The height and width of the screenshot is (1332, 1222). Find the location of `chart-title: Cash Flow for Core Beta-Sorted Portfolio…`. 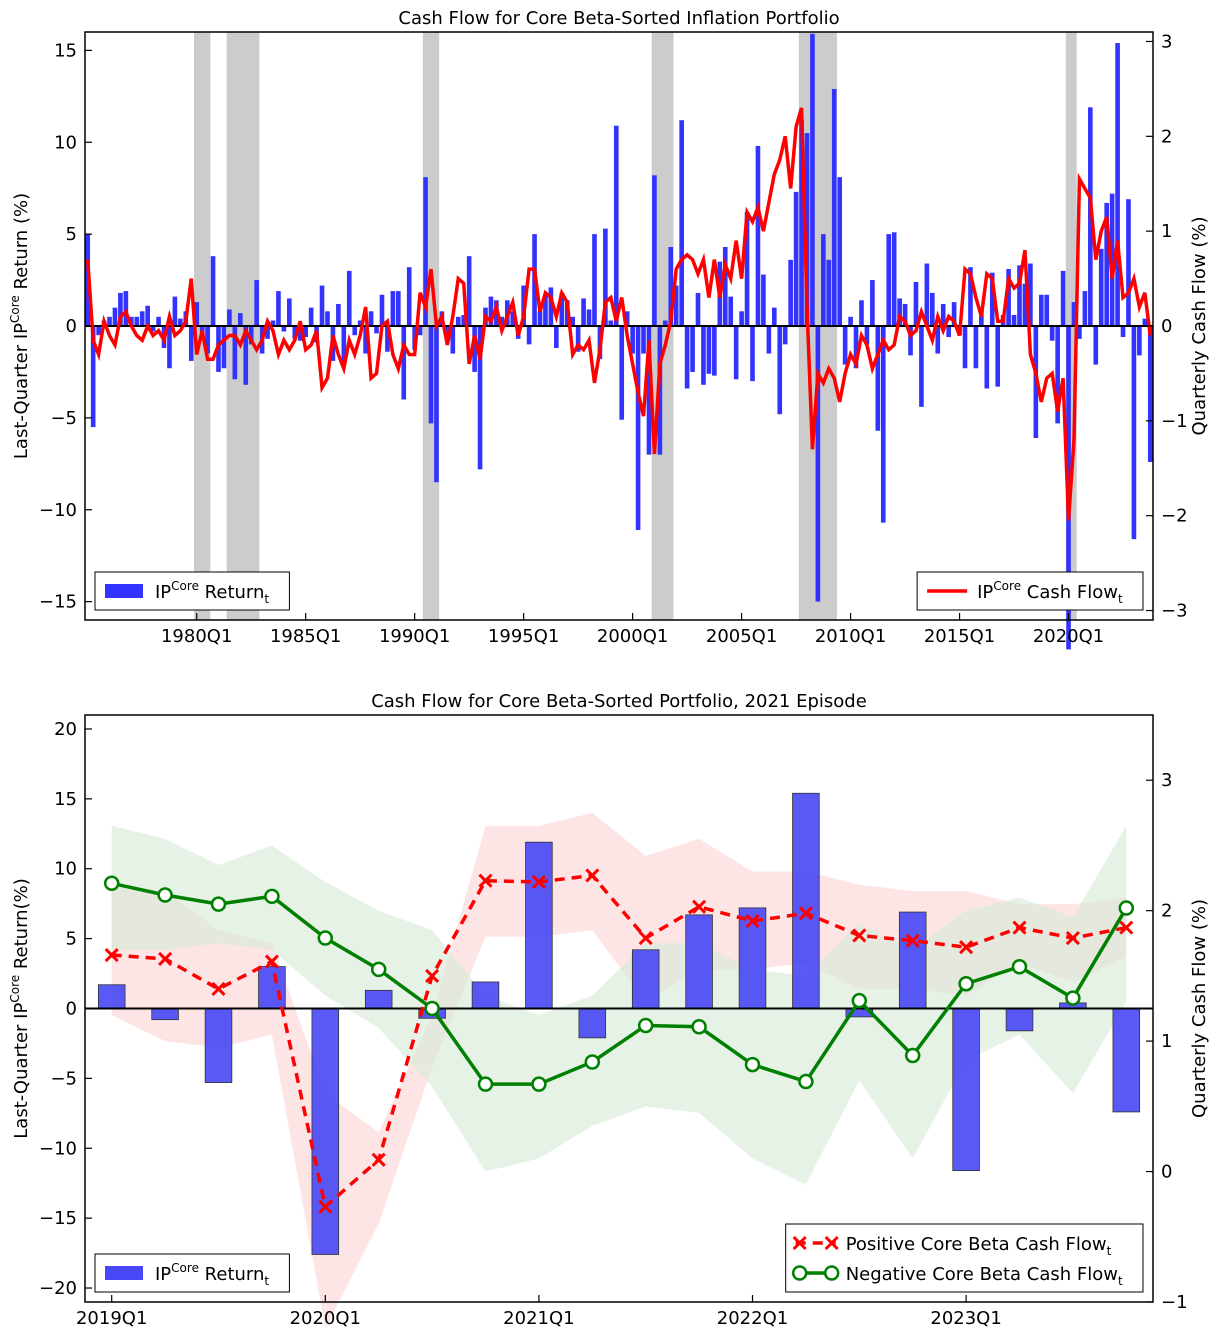

chart-title: Cash Flow for Core Beta-Sorted Portfolio… is located at coordinates (619, 701).